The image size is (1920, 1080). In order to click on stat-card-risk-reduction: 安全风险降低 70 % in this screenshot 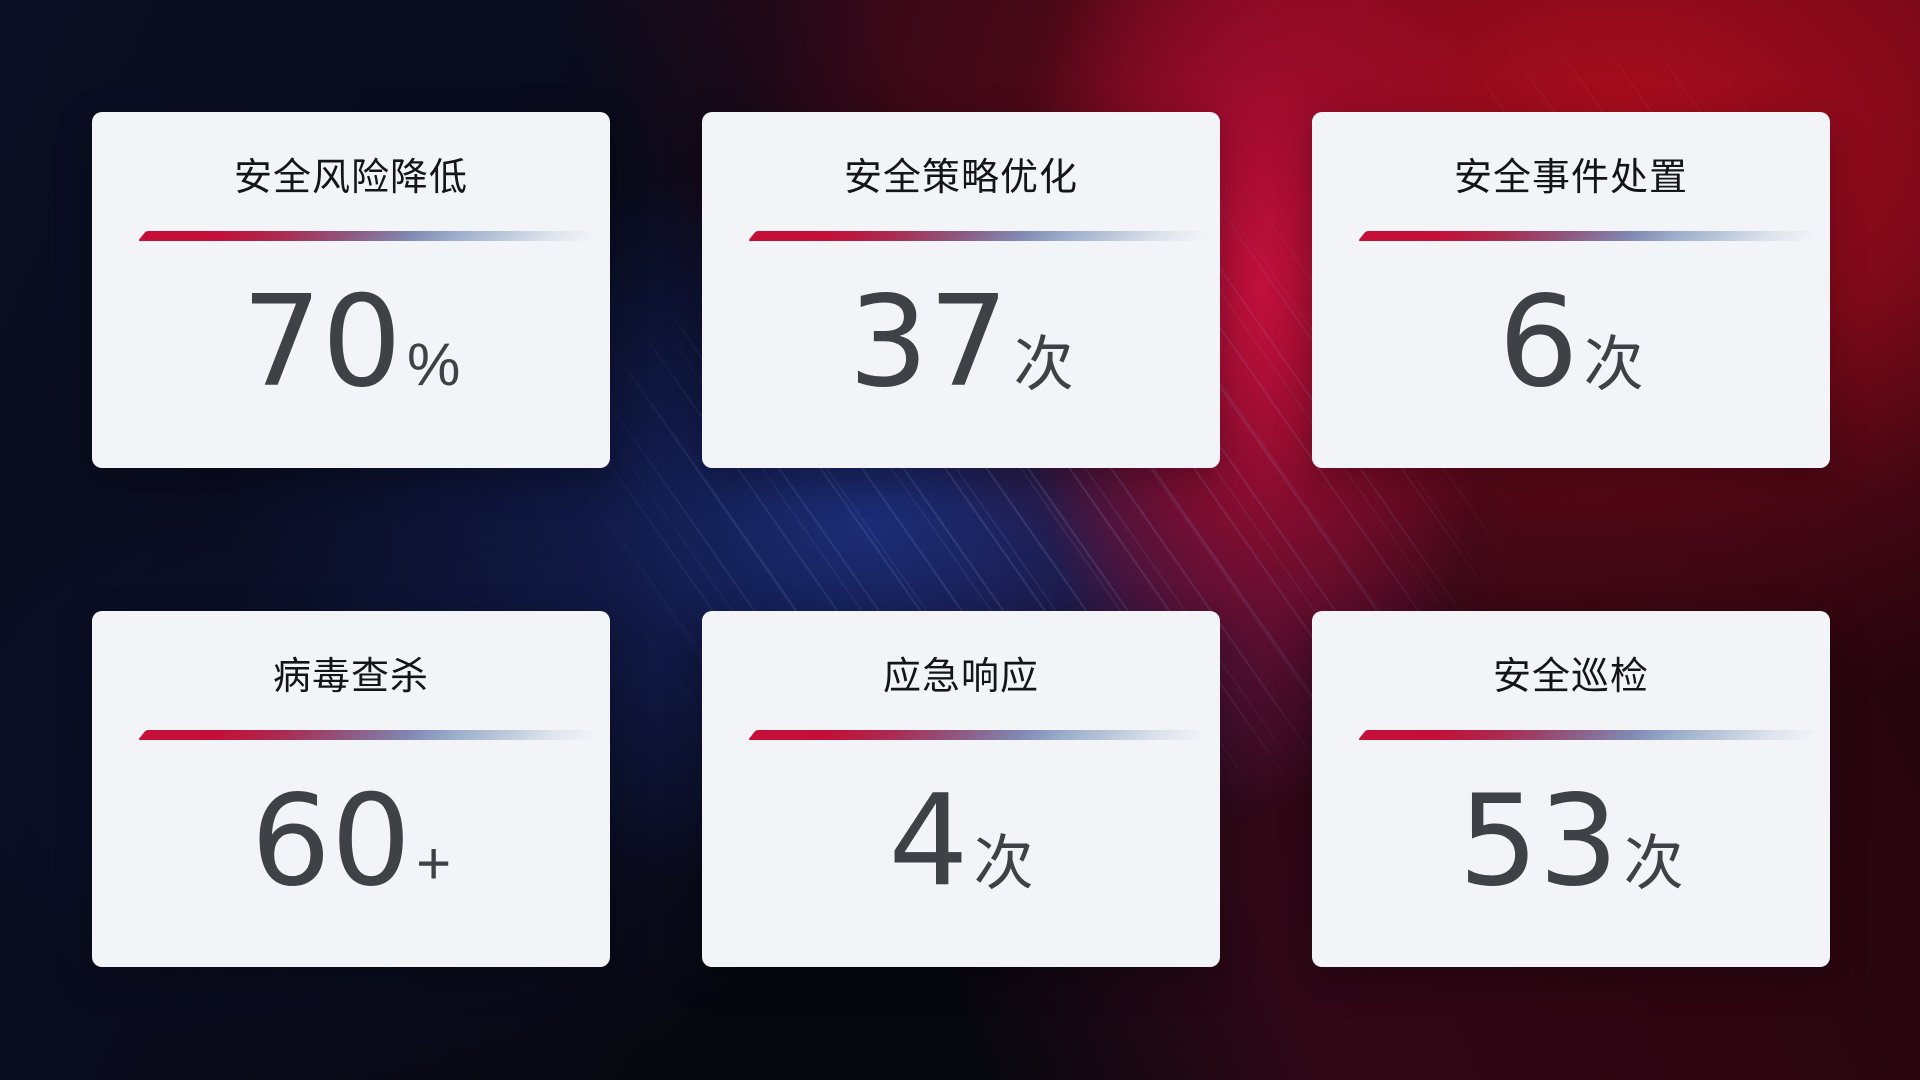, I will do `click(351, 290)`.